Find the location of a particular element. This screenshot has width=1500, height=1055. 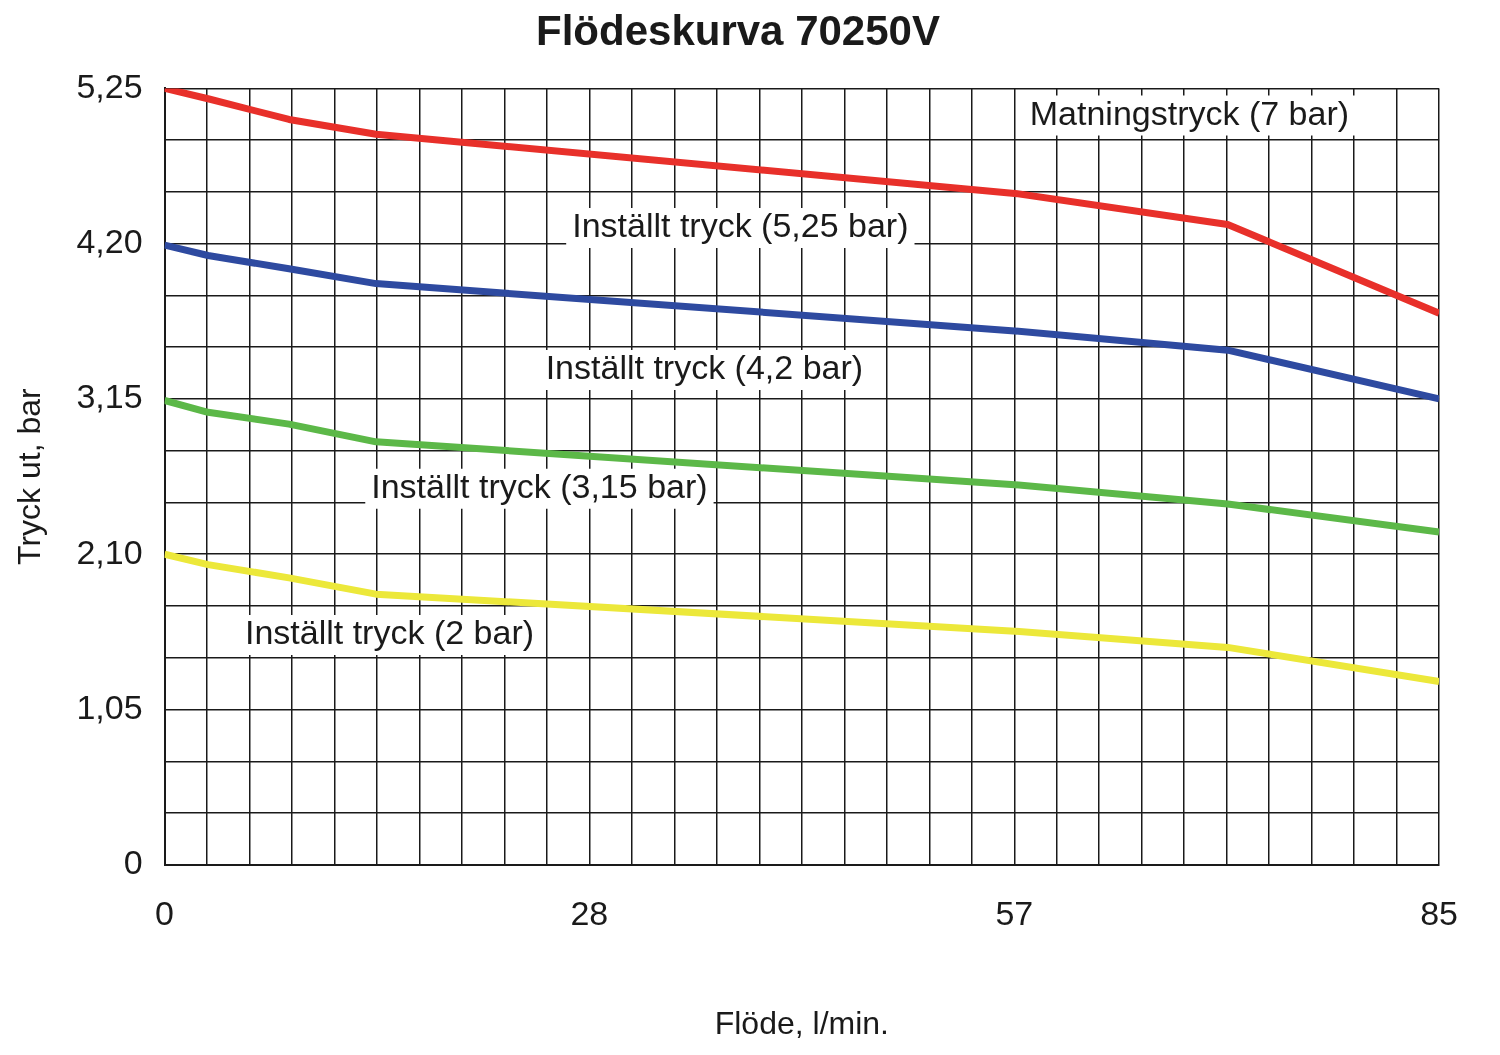

y-tick-label: 1,05 is located at coordinates (109, 706).